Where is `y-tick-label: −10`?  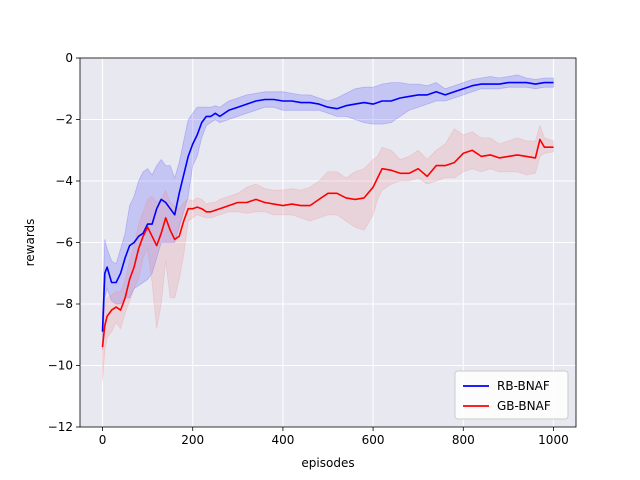
y-tick-label: −10 is located at coordinates (60, 366).